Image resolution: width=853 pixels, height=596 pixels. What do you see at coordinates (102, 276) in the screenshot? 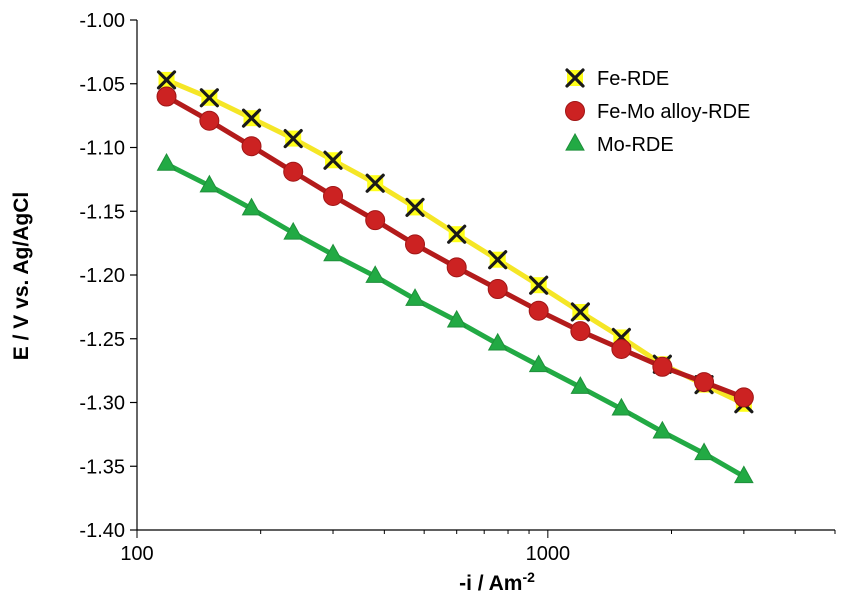
I see `y-tick-label: -1.20` at bounding box center [102, 276].